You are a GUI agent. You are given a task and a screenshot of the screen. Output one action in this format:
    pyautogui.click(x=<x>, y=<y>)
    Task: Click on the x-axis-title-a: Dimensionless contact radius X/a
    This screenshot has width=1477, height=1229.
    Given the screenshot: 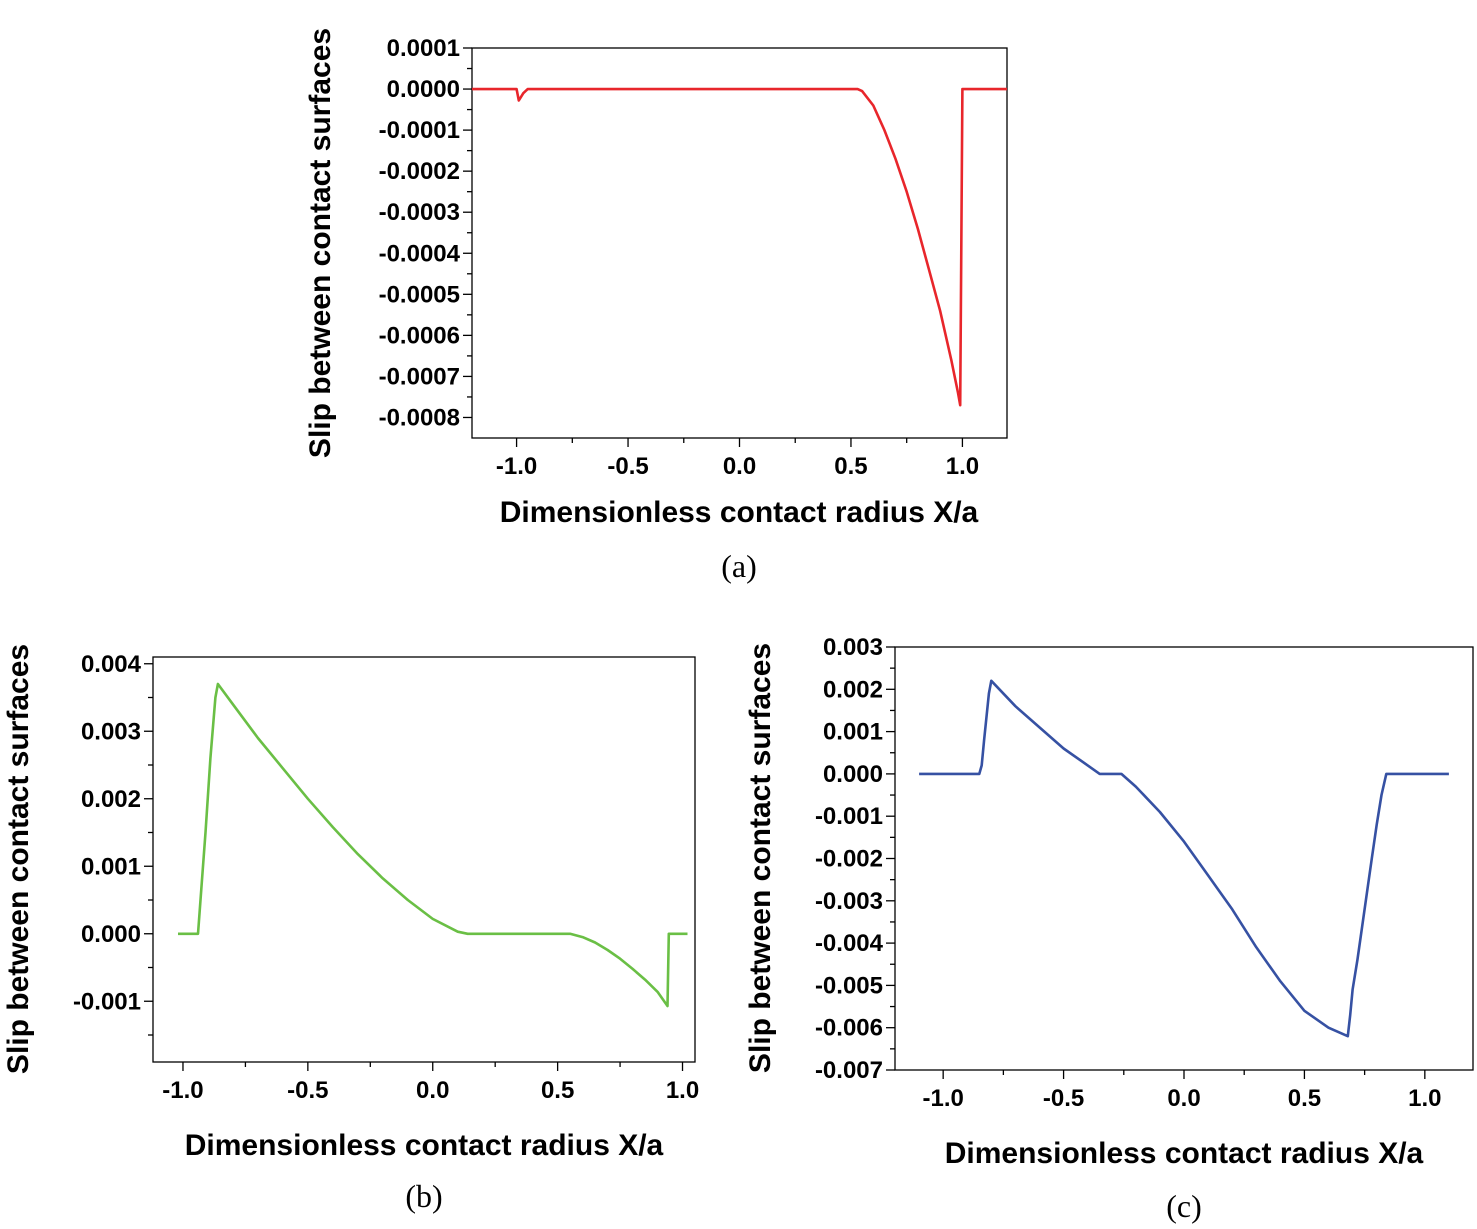 What is the action you would take?
    pyautogui.click(x=739, y=512)
    